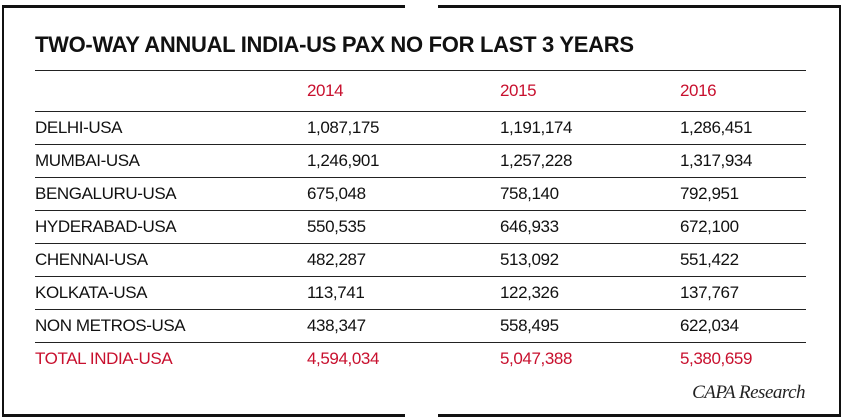  What do you see at coordinates (403, 161) in the screenshot?
I see `cell-value: 1,246,901` at bounding box center [403, 161].